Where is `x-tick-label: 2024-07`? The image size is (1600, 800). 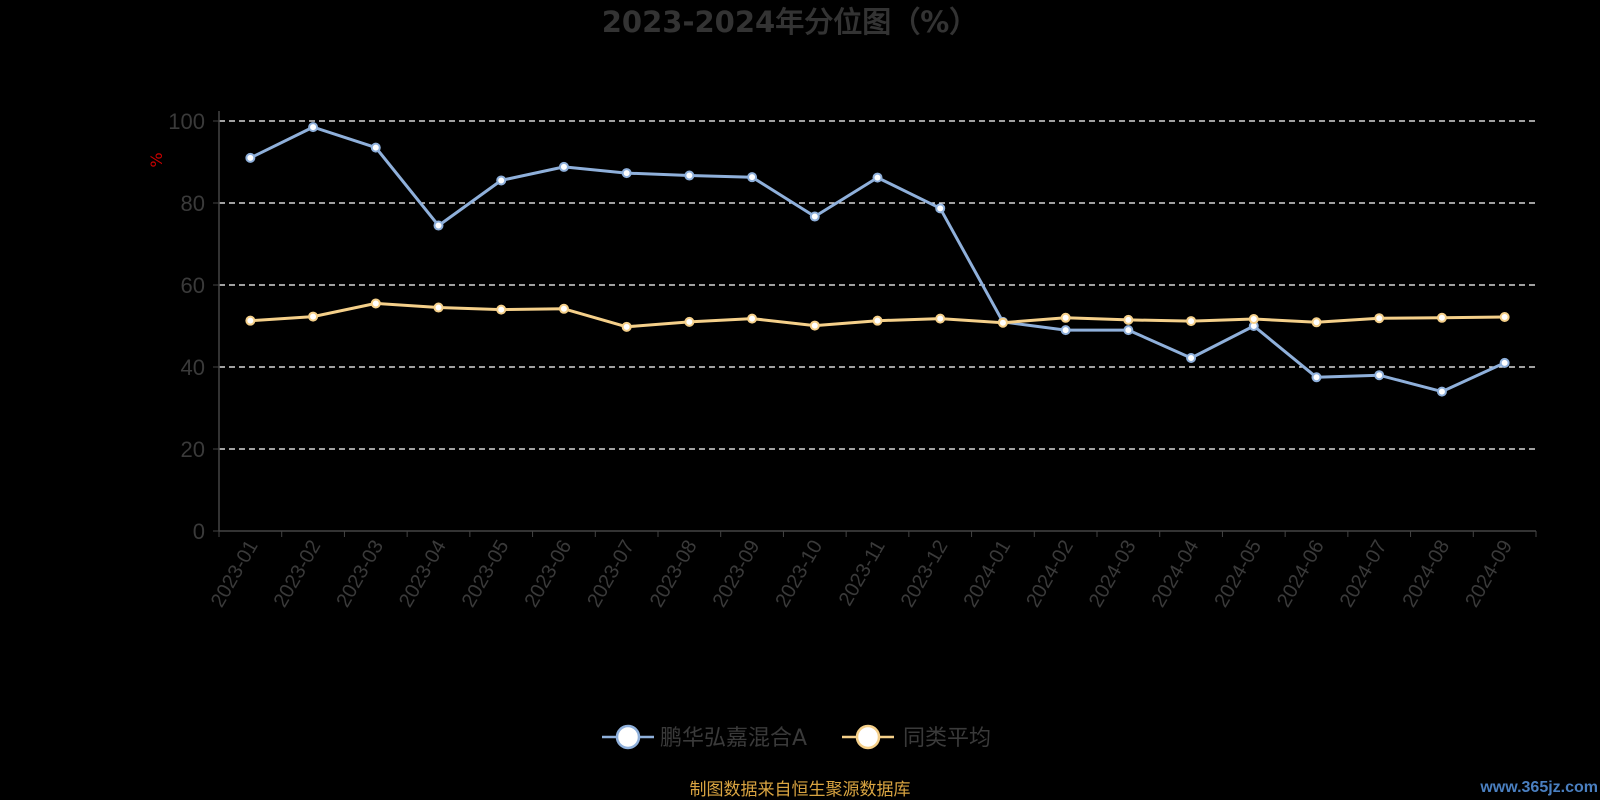
x-tick-label: 2024-07 is located at coordinates (1364, 574).